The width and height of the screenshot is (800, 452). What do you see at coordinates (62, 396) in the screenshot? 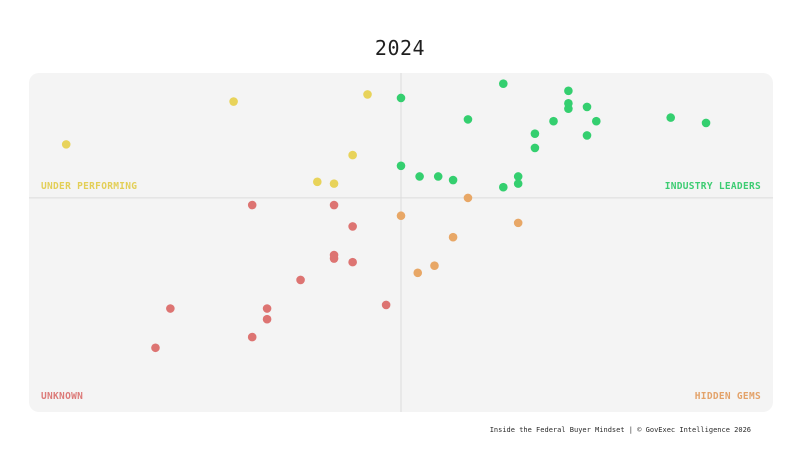
I see `quadrant-label-unknown: UNKNOWN` at bounding box center [62, 396].